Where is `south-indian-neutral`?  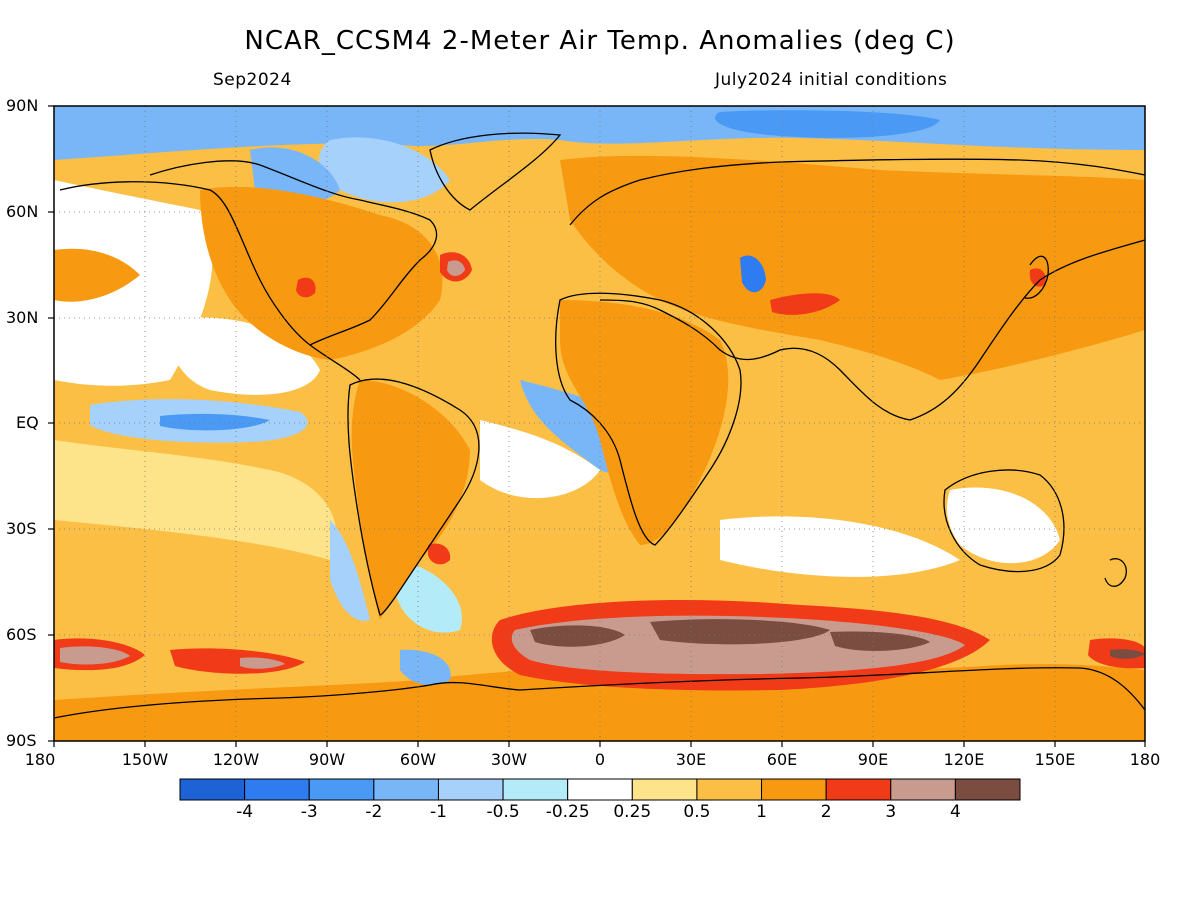
south-indian-neutral is located at coordinates (840, 546).